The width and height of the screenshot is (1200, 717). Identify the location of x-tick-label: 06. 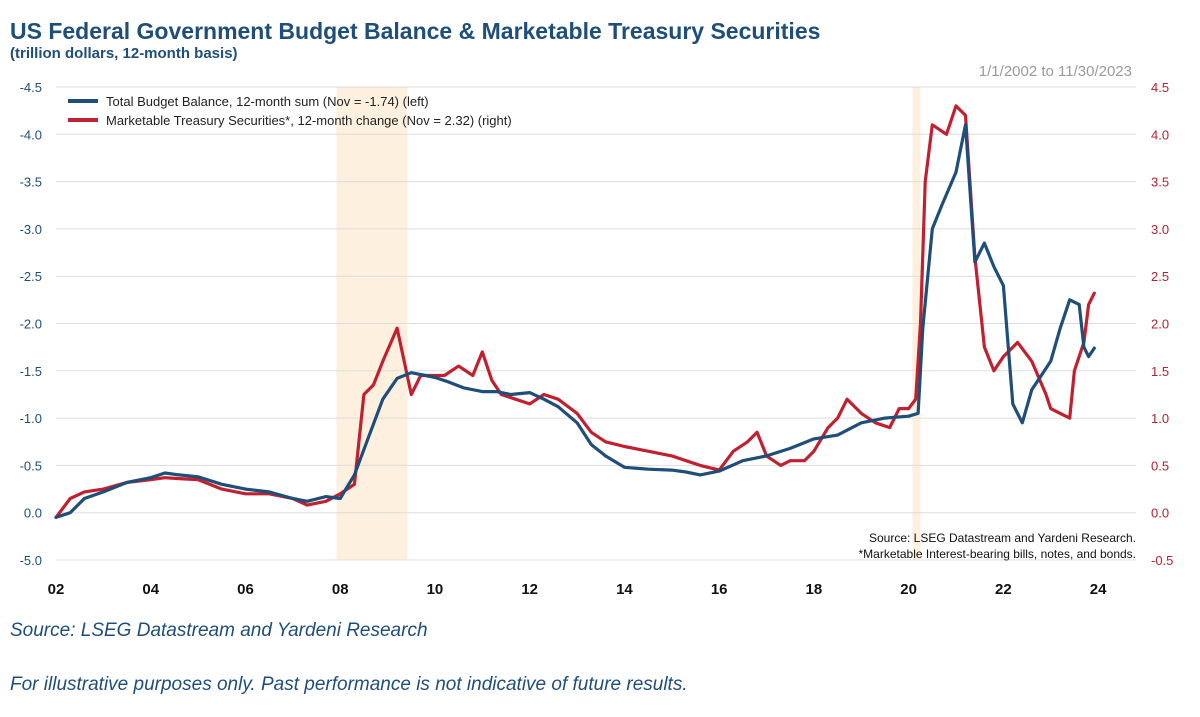
(245, 589).